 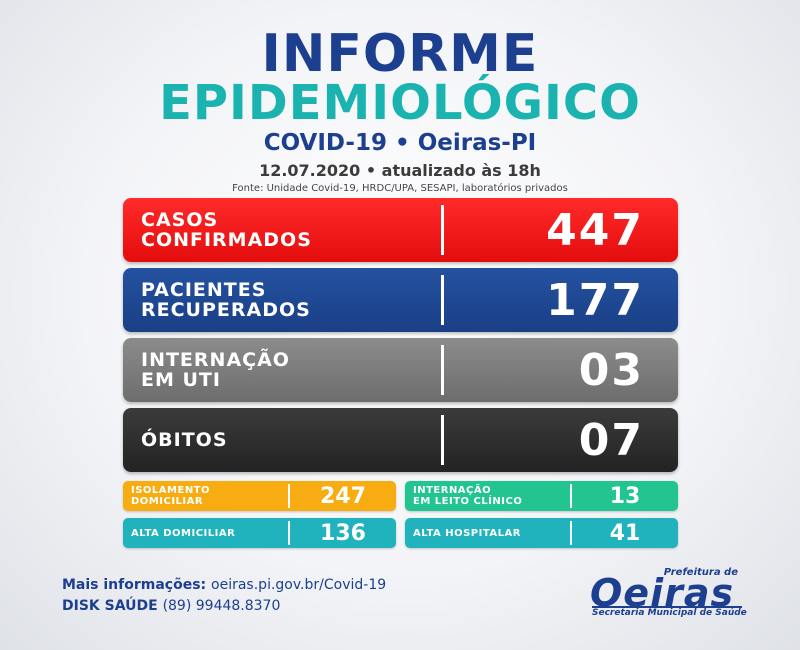 I want to click on stat-card-obitos: ÓBITOS 07, so click(x=400, y=440).